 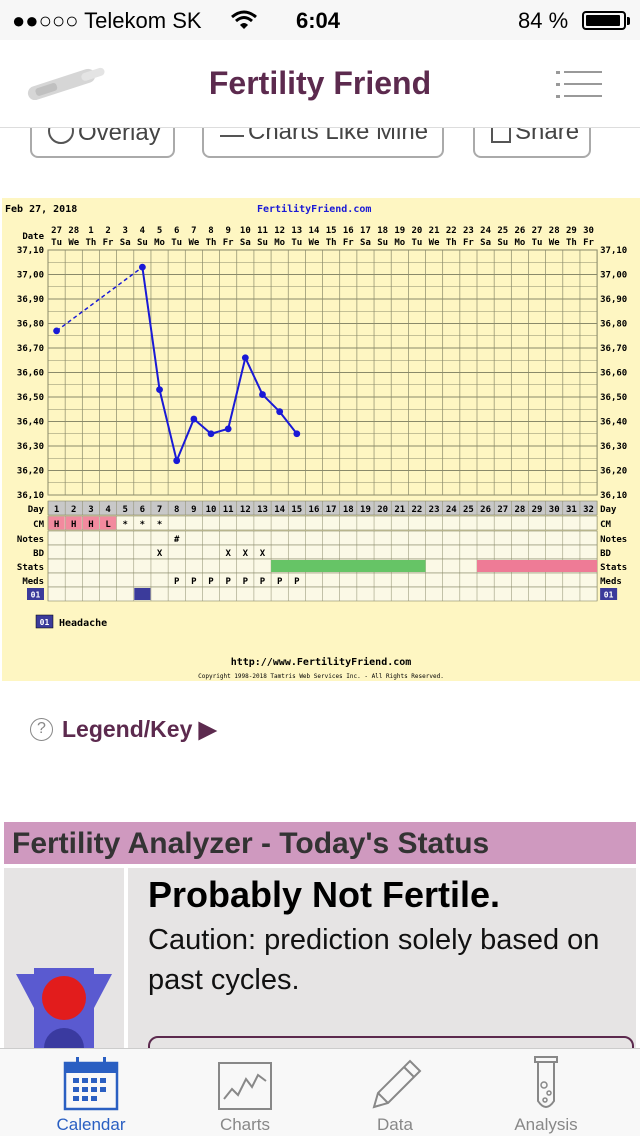 I want to click on tab-data: Data, so click(x=395, y=1093).